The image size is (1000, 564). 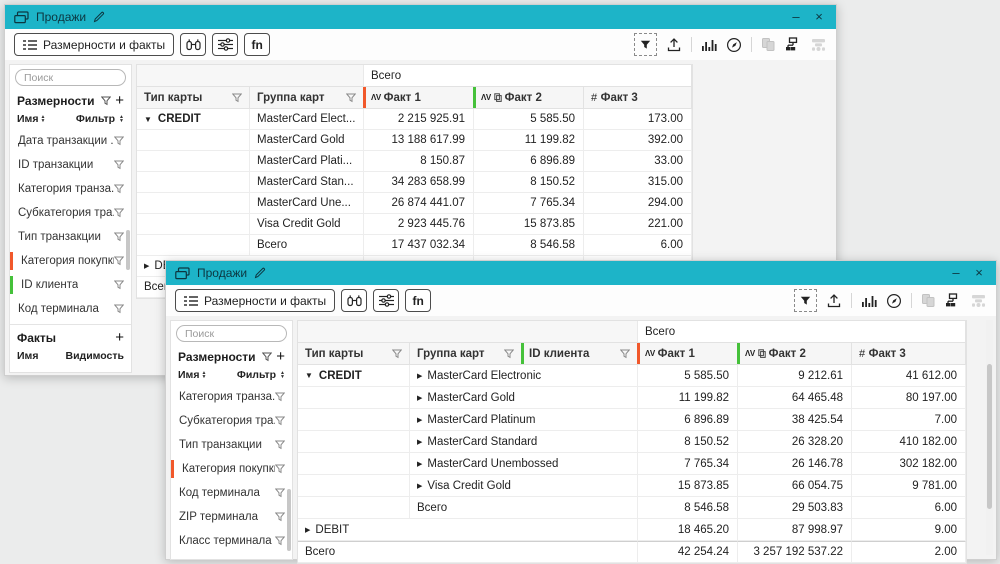 What do you see at coordinates (989, 436) in the screenshot?
I see `table-scrollbar-thumb` at bounding box center [989, 436].